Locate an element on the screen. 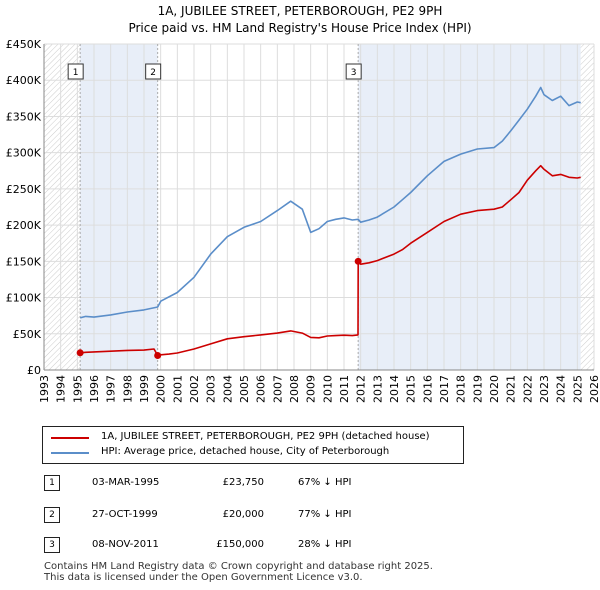 The image size is (600, 590). x-tick-label: 2013 is located at coordinates (377, 389).